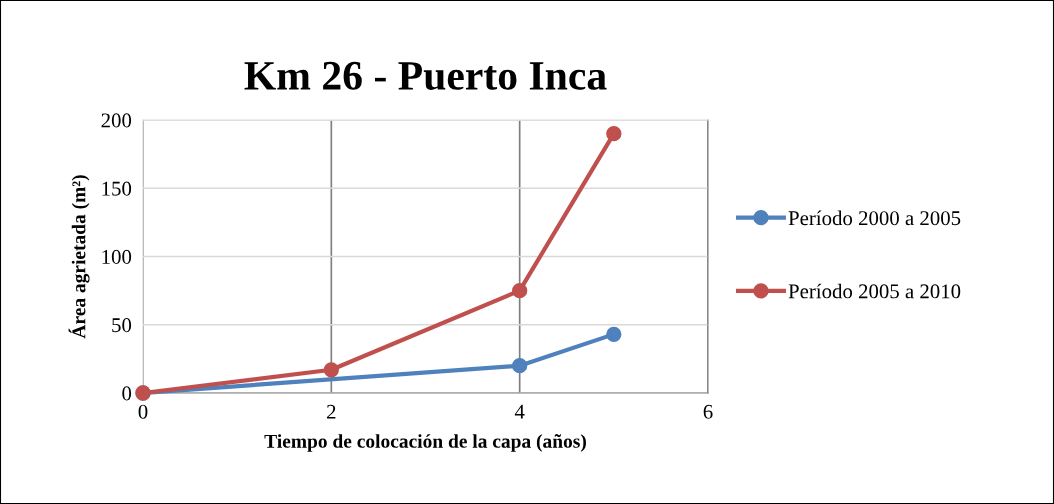 The height and width of the screenshot is (504, 1054). Describe the element at coordinates (122, 325) in the screenshot. I see `y-tick-label: 50` at that location.